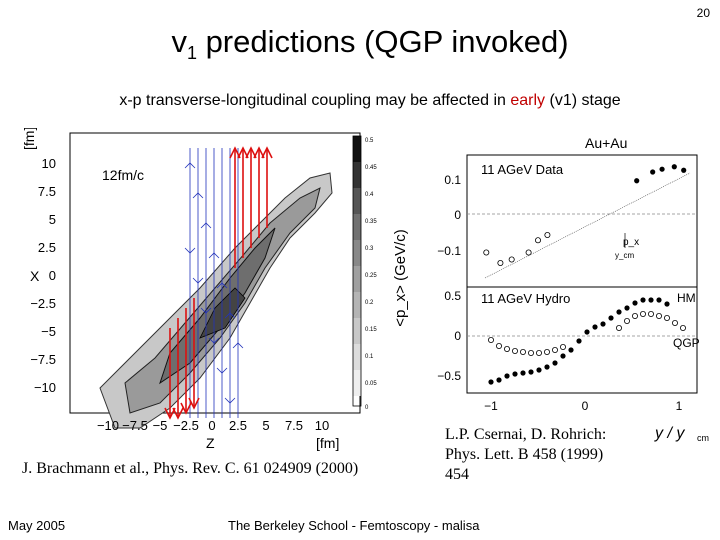 Image resolution: width=720 pixels, height=540 pixels. Describe the element at coordinates (47, 247) in the screenshot. I see `y-tick-label: 2.5` at that location.